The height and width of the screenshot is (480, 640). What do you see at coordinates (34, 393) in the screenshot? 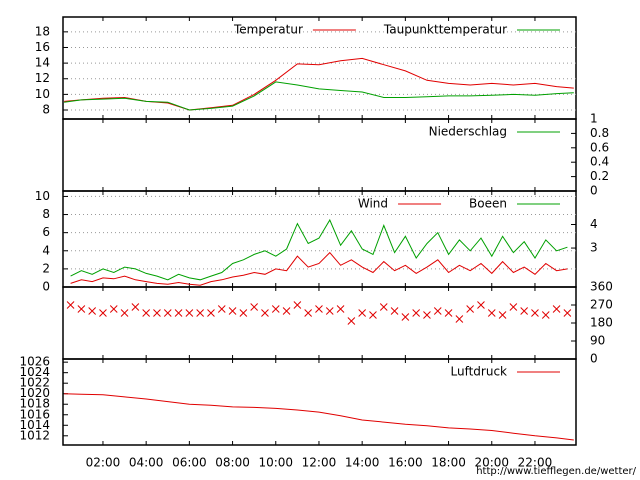
I see `y-tick-label: 1020` at bounding box center [34, 393].